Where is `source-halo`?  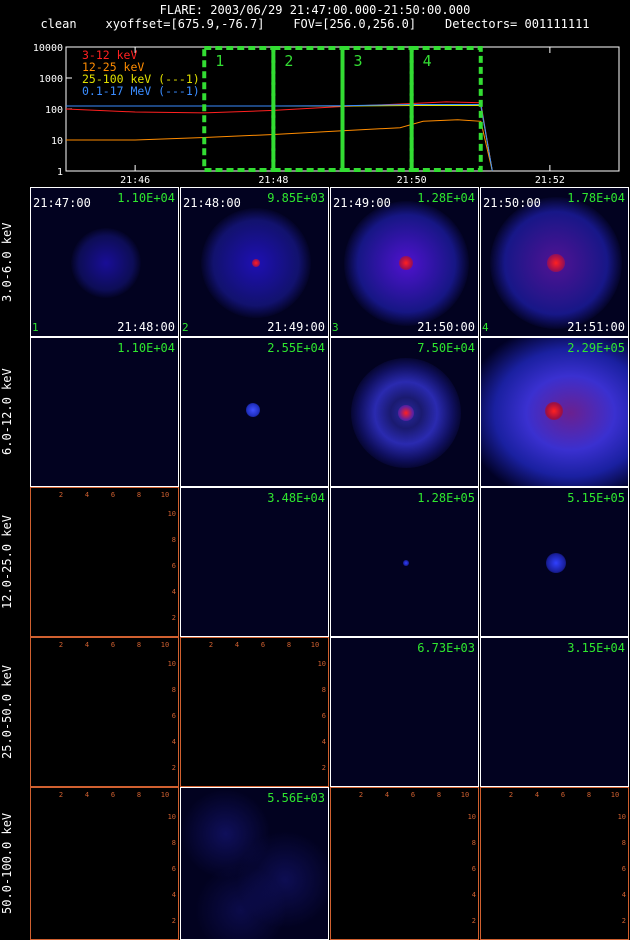 source-halo is located at coordinates (106, 263).